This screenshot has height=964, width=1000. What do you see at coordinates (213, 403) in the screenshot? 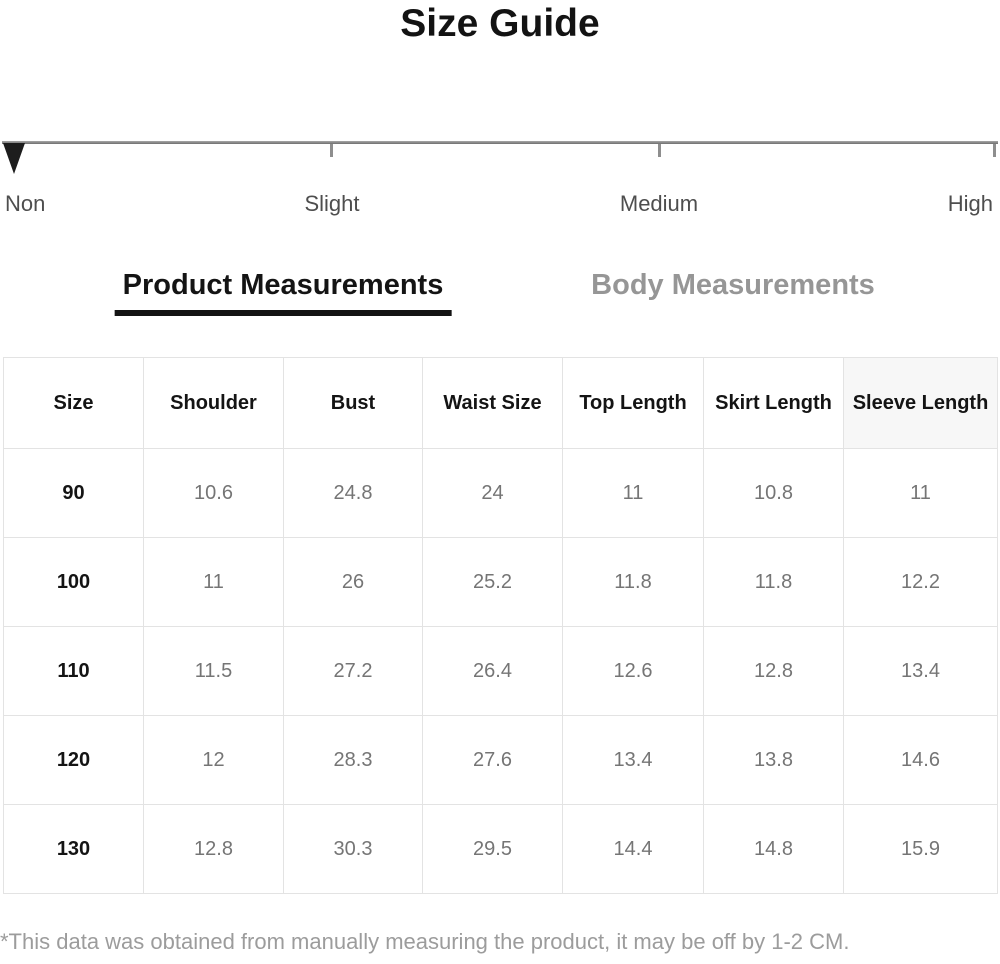
I see `column-header-shoulder: Shoulder` at bounding box center [213, 403].